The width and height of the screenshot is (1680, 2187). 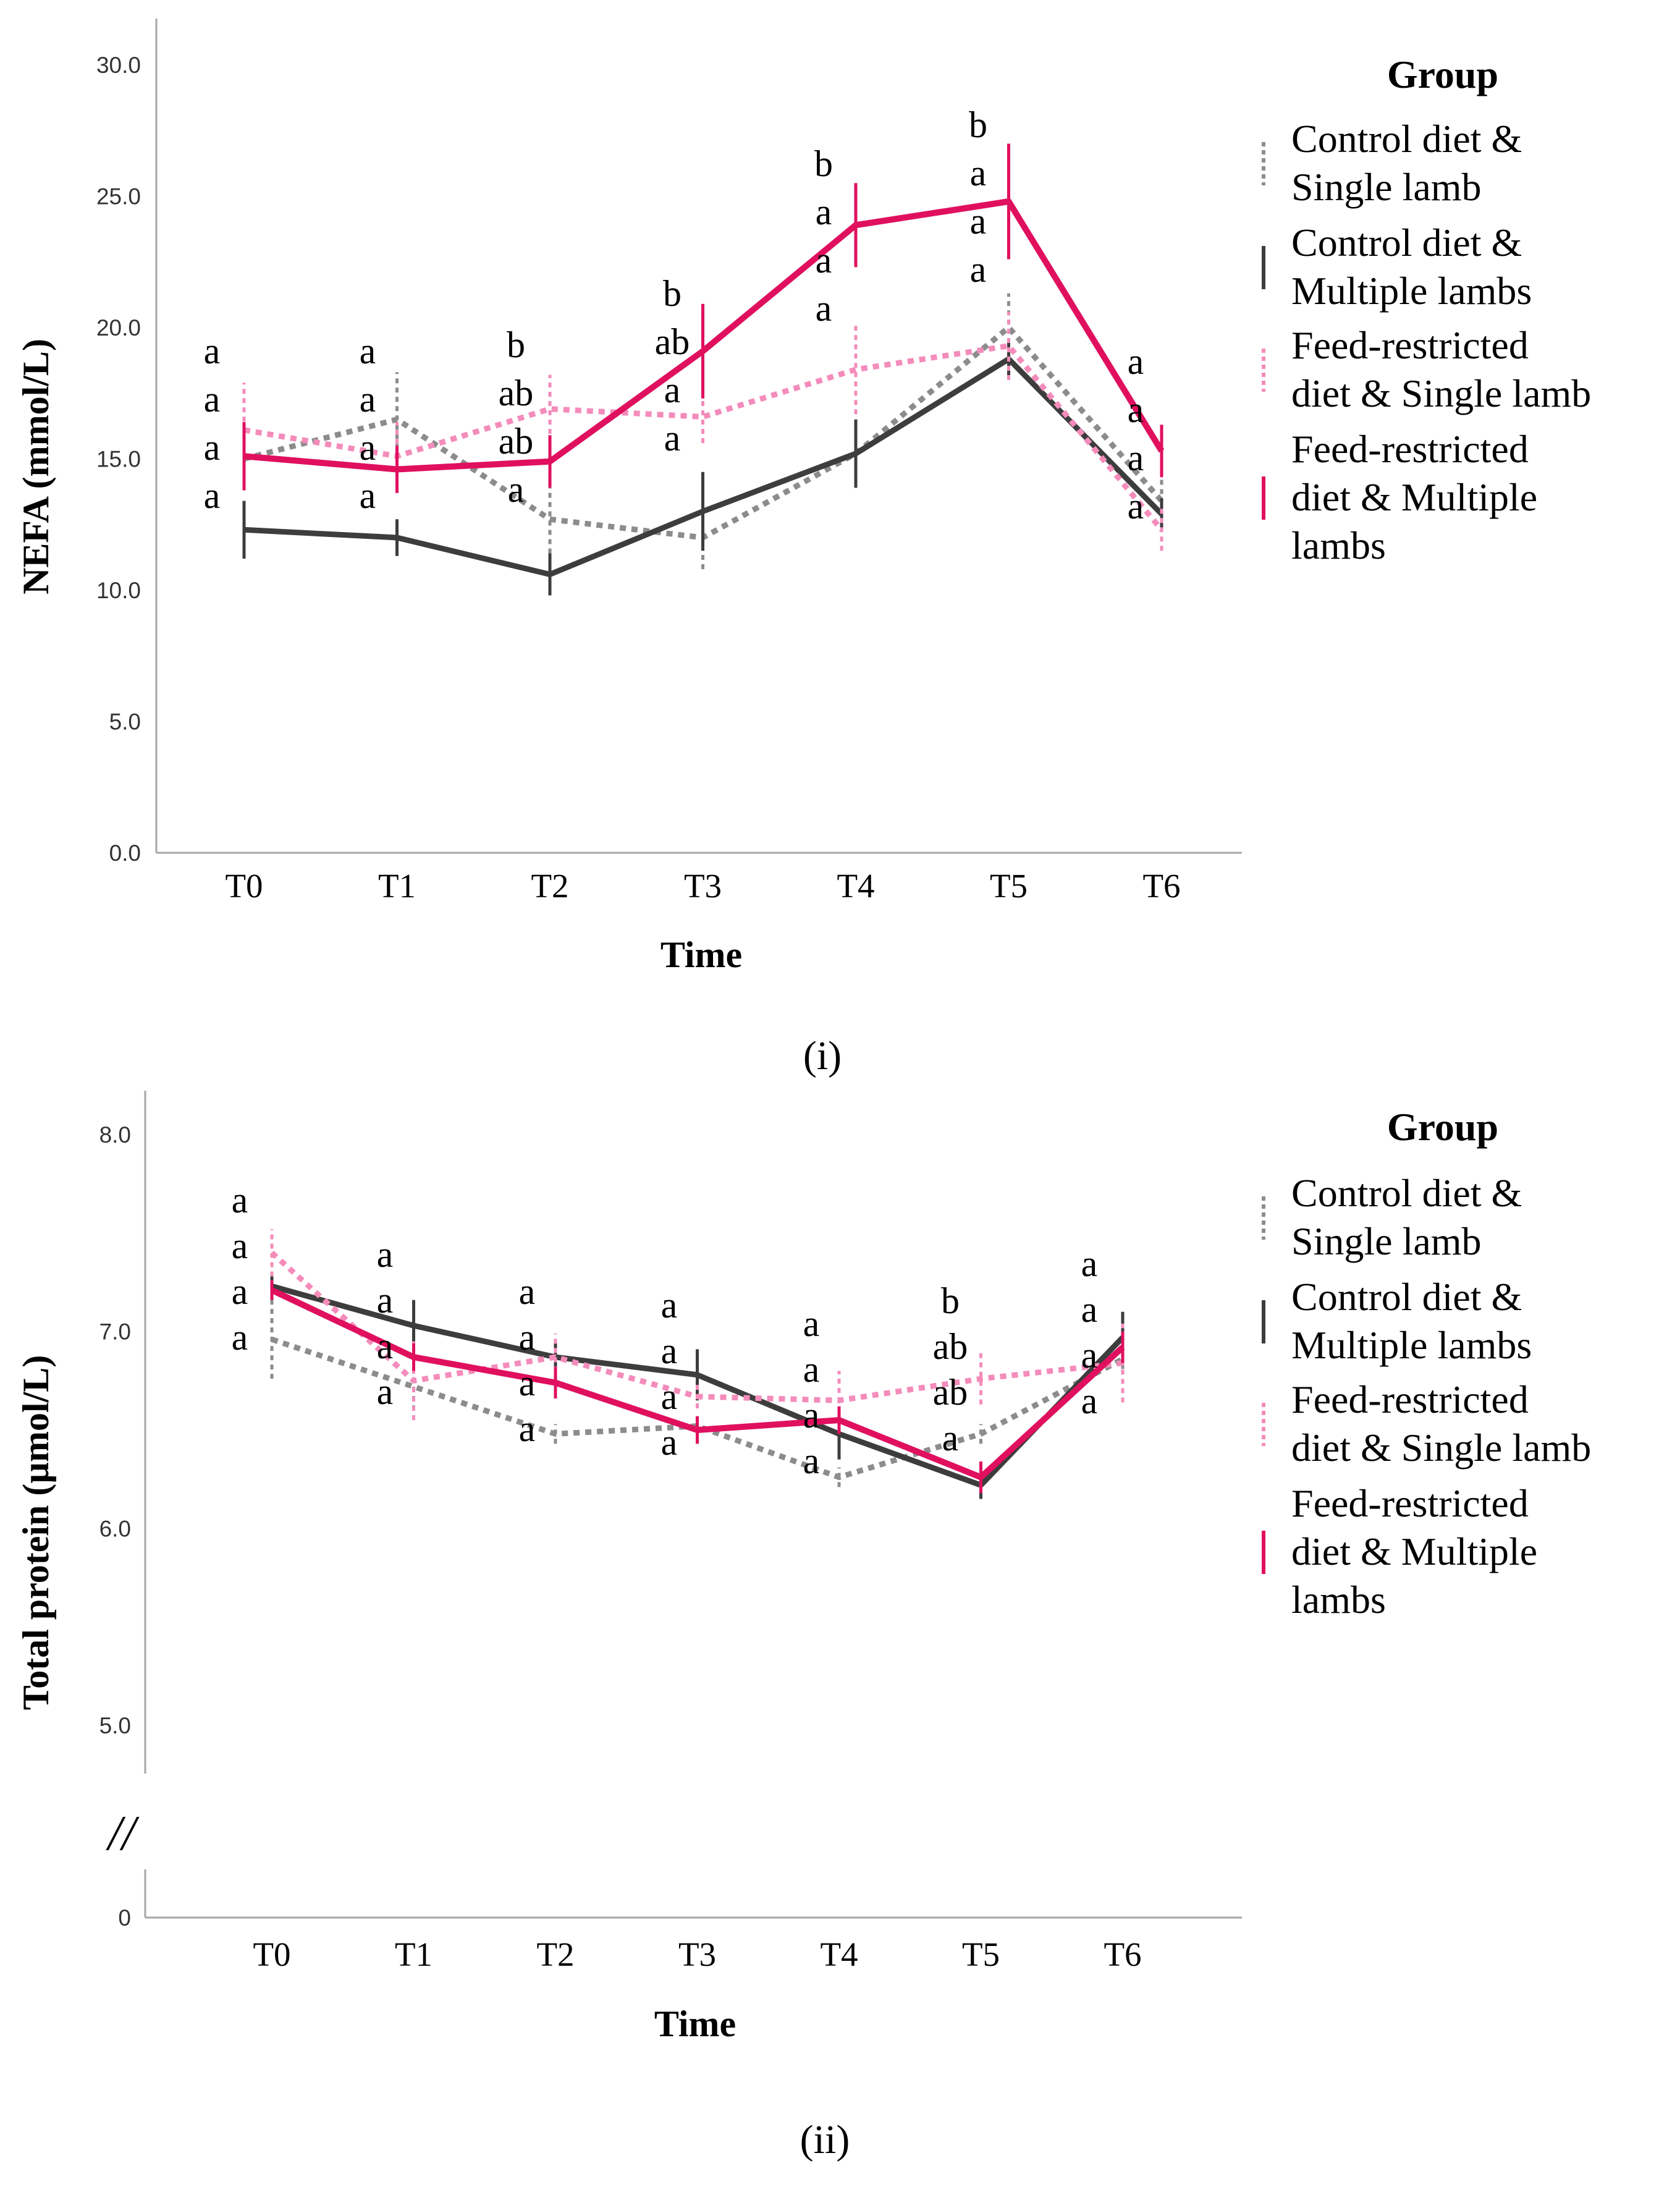 I want to click on y-tick-label: 8.0, so click(x=115, y=1135).